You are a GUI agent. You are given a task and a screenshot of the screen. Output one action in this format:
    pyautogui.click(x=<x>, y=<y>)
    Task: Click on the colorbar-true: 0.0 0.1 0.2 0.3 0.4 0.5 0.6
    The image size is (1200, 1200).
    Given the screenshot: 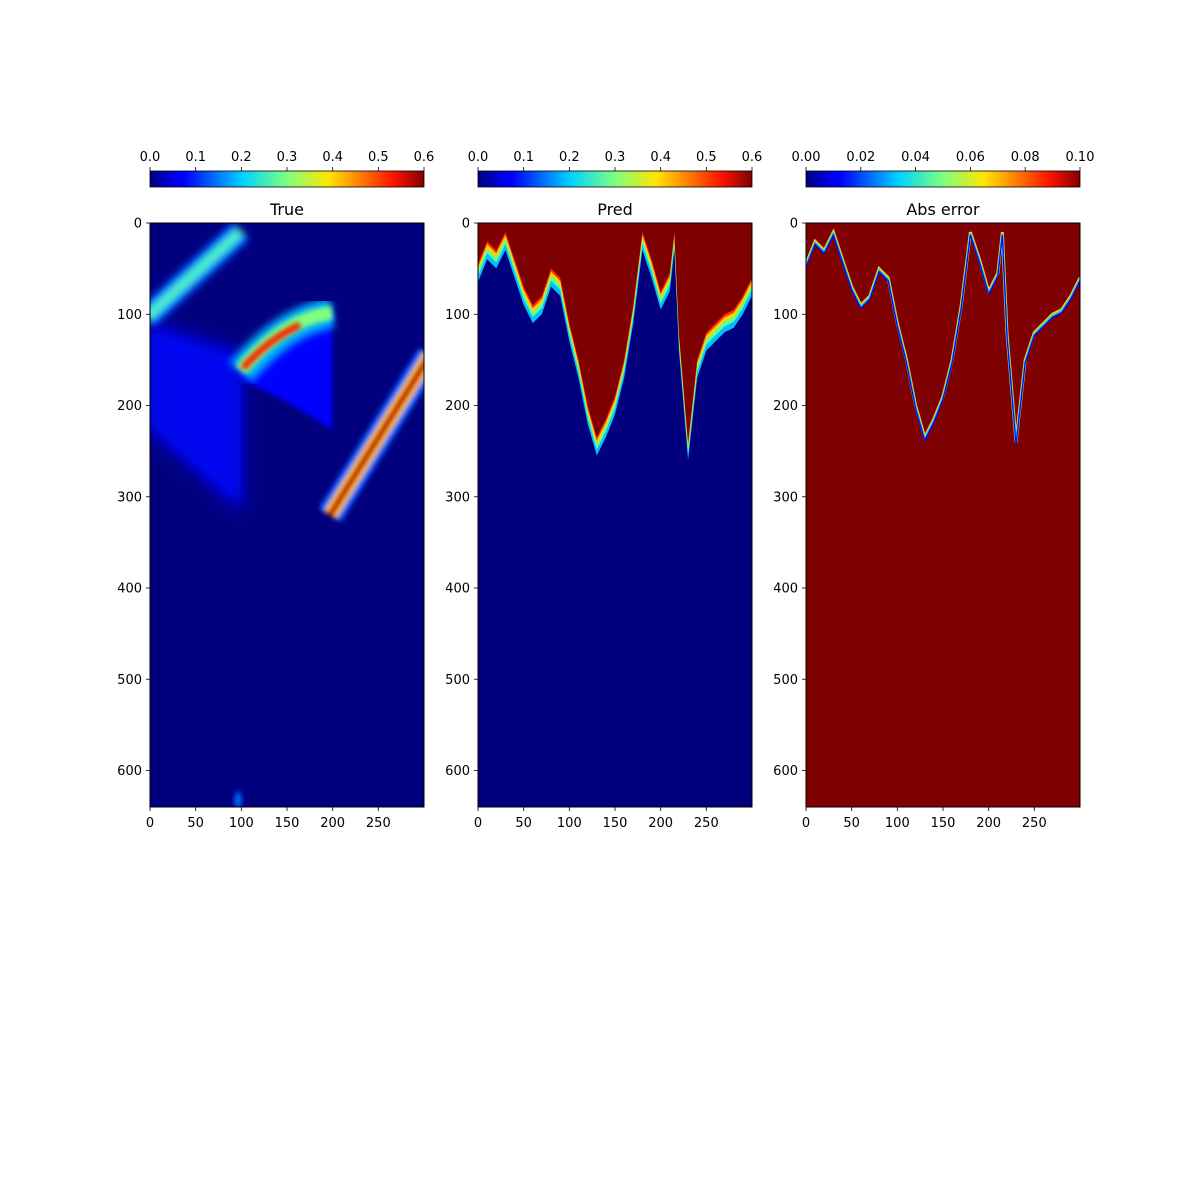 What is the action you would take?
    pyautogui.click(x=287, y=169)
    